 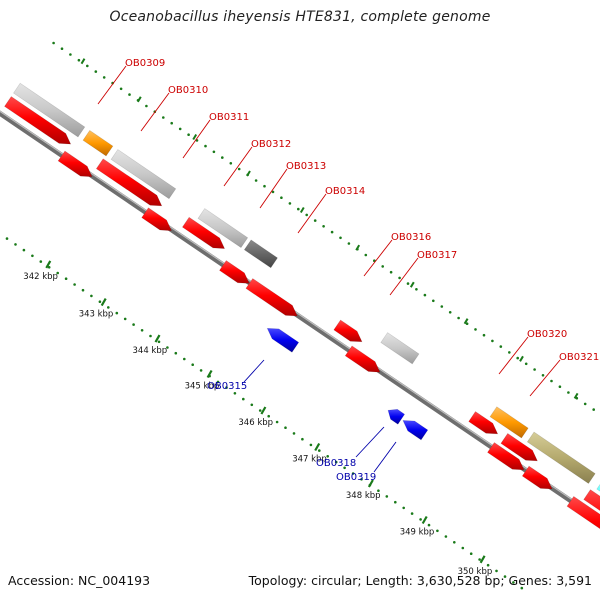 I want to click on gene-label: OB0310, so click(x=188, y=90).